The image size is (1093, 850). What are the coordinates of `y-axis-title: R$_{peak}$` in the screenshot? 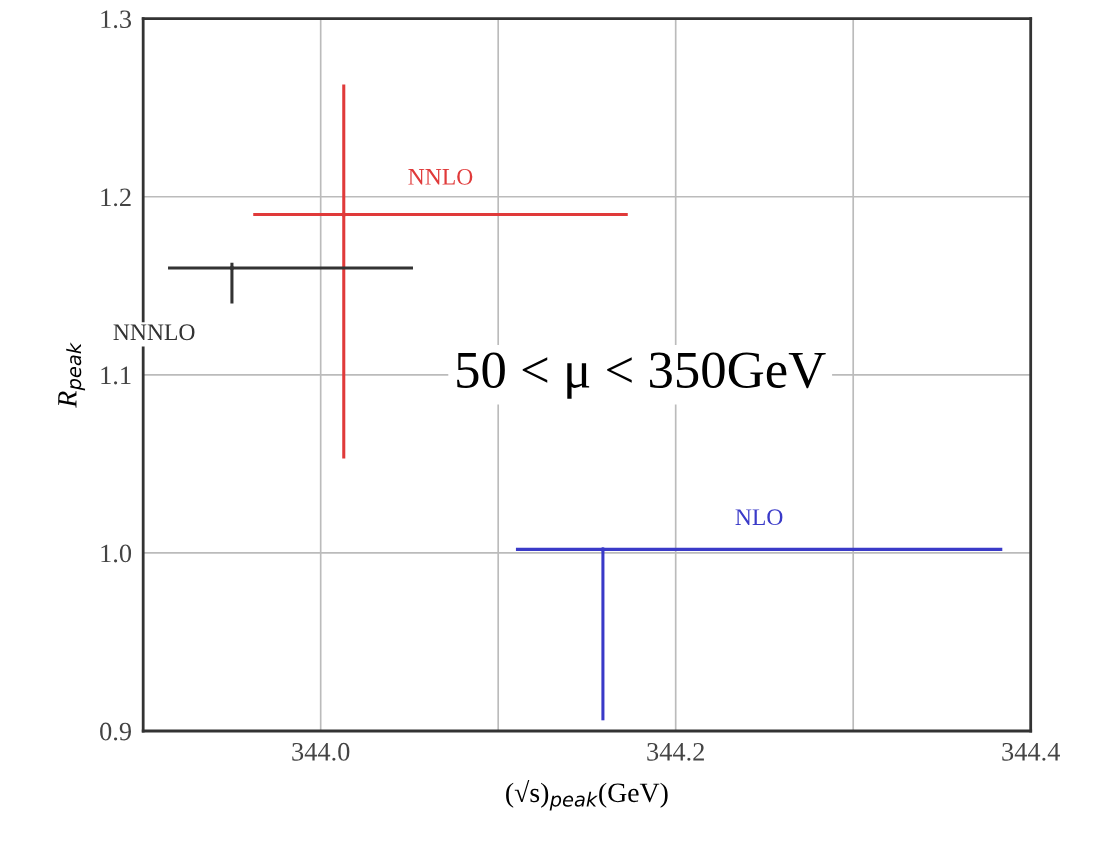 It's located at (72, 375).